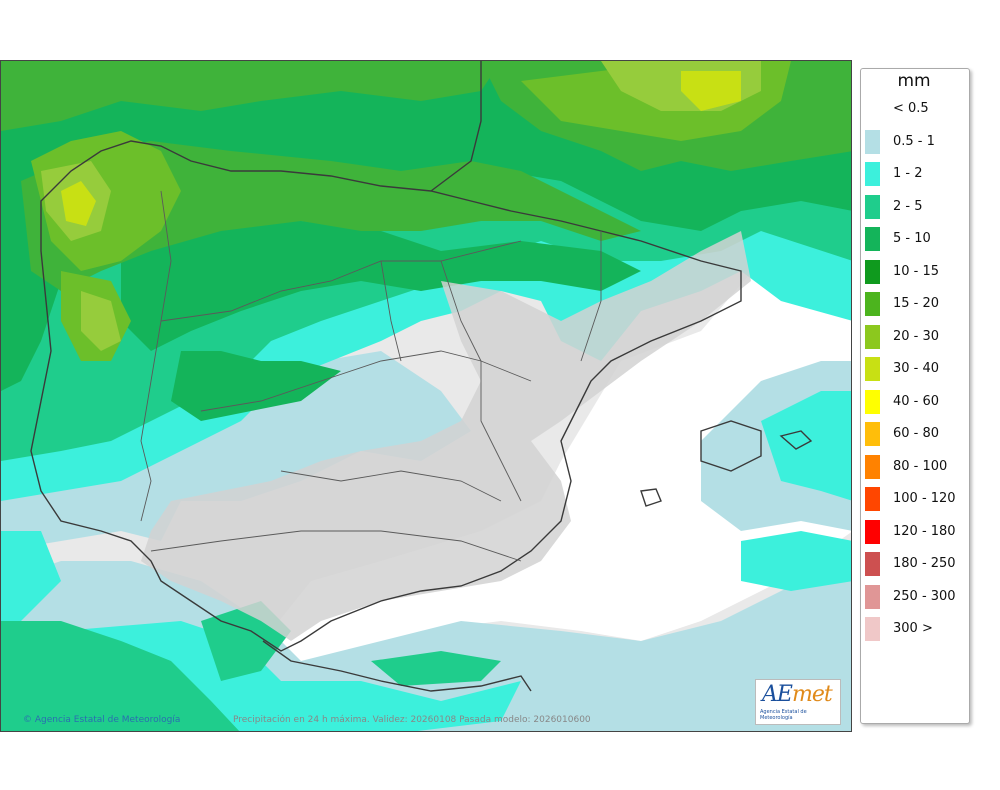 This screenshot has width=1000, height=790. I want to click on legend-label: 0.5 - 1, so click(914, 141).